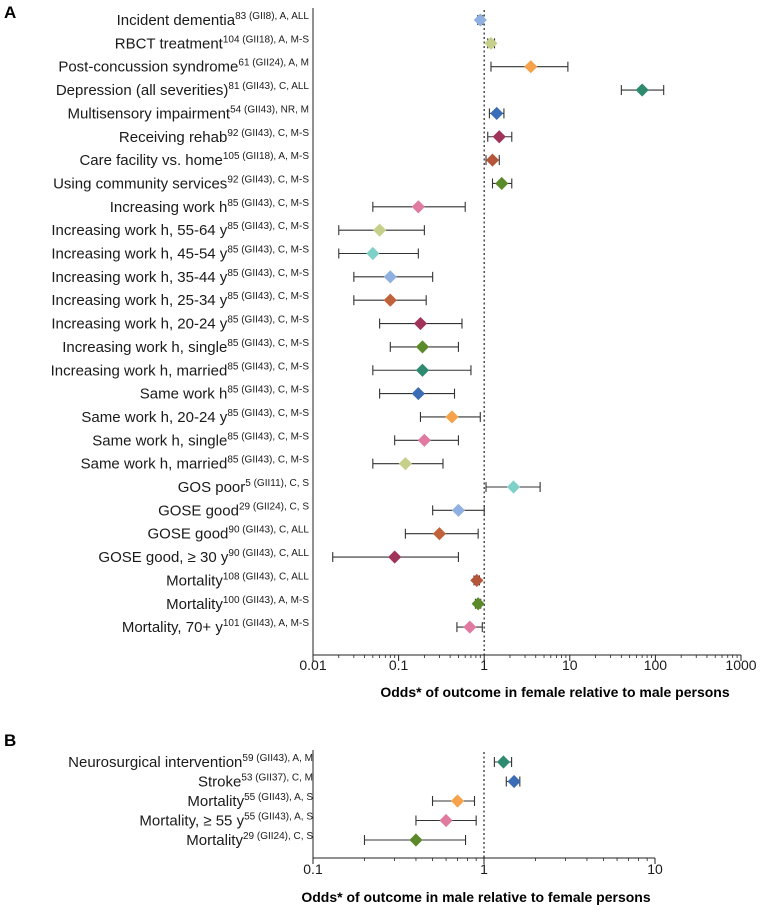 The width and height of the screenshot is (765, 914). What do you see at coordinates (214, 137) in the screenshot?
I see `row-label: Receiving rehab92 (GII43), C, M-S` at bounding box center [214, 137].